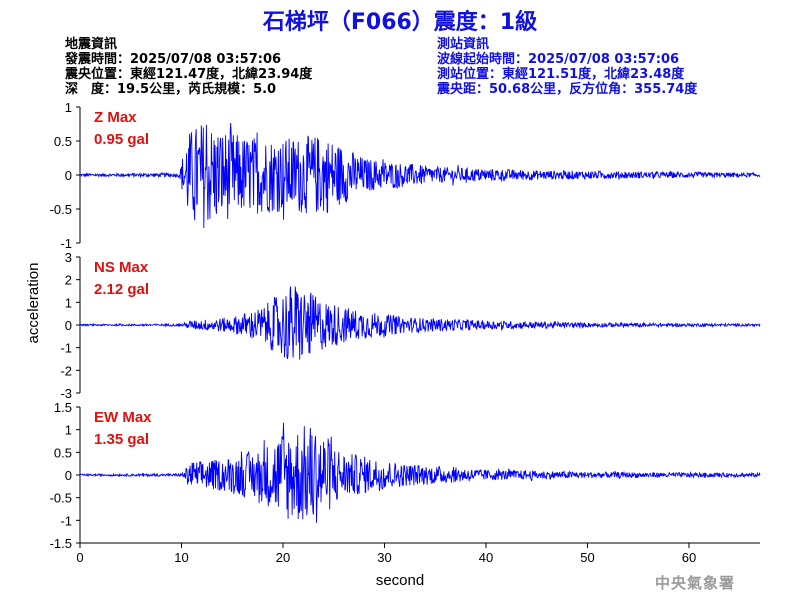  I want to click on max-value-ew: 1.35 gal, so click(121, 439).